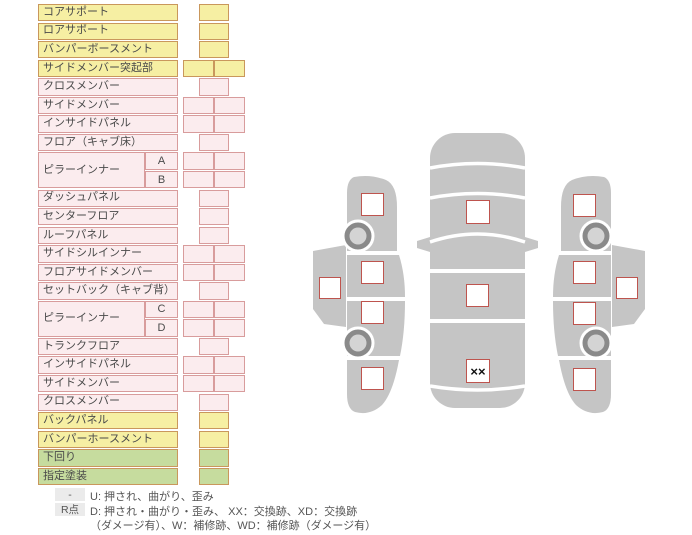 The image size is (692, 535). What do you see at coordinates (372, 204) in the screenshot?
I see `checkbox-left-front-fender` at bounding box center [372, 204].